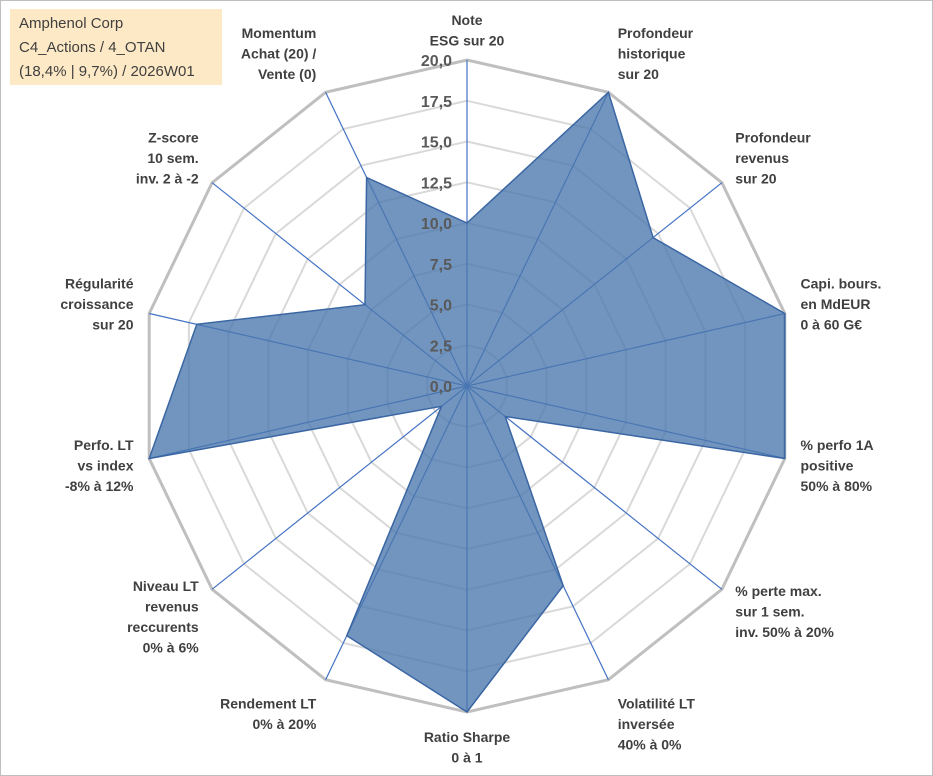 This screenshot has height=776, width=933. What do you see at coordinates (99, 465) in the screenshot?
I see `axis-label-10: Perfo. LT vs index -8% à 12%` at bounding box center [99, 465].